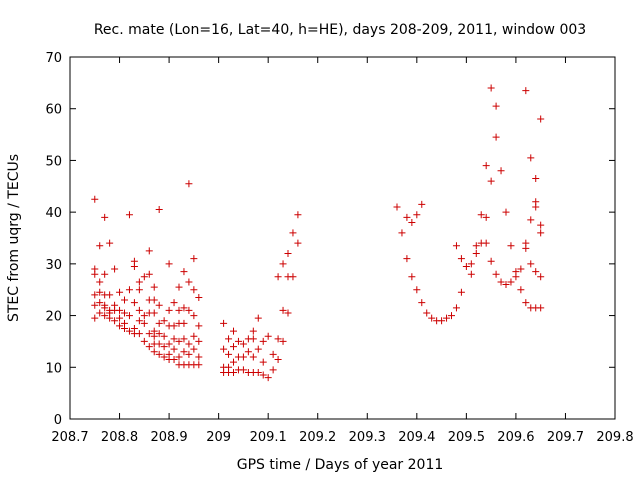  Describe the element at coordinates (614, 437) in the screenshot. I see `x-tick-label: 209.8` at that location.